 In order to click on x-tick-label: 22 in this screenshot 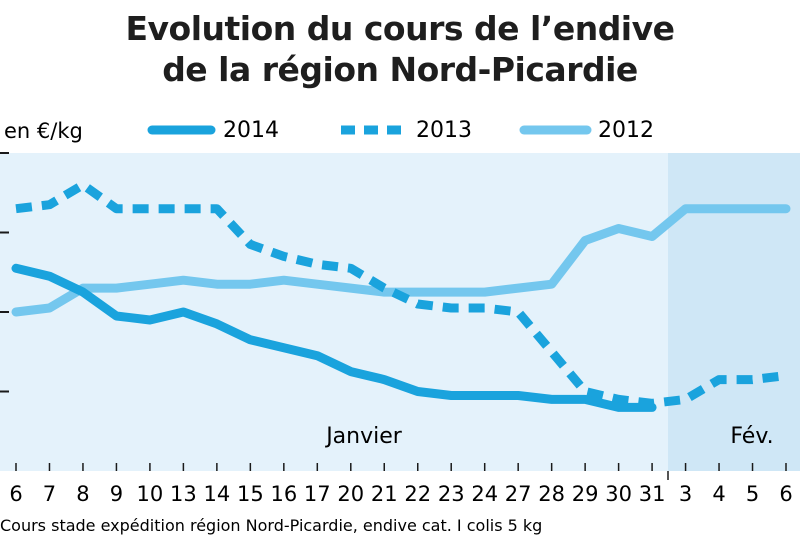, I will do `click(417, 494)`.